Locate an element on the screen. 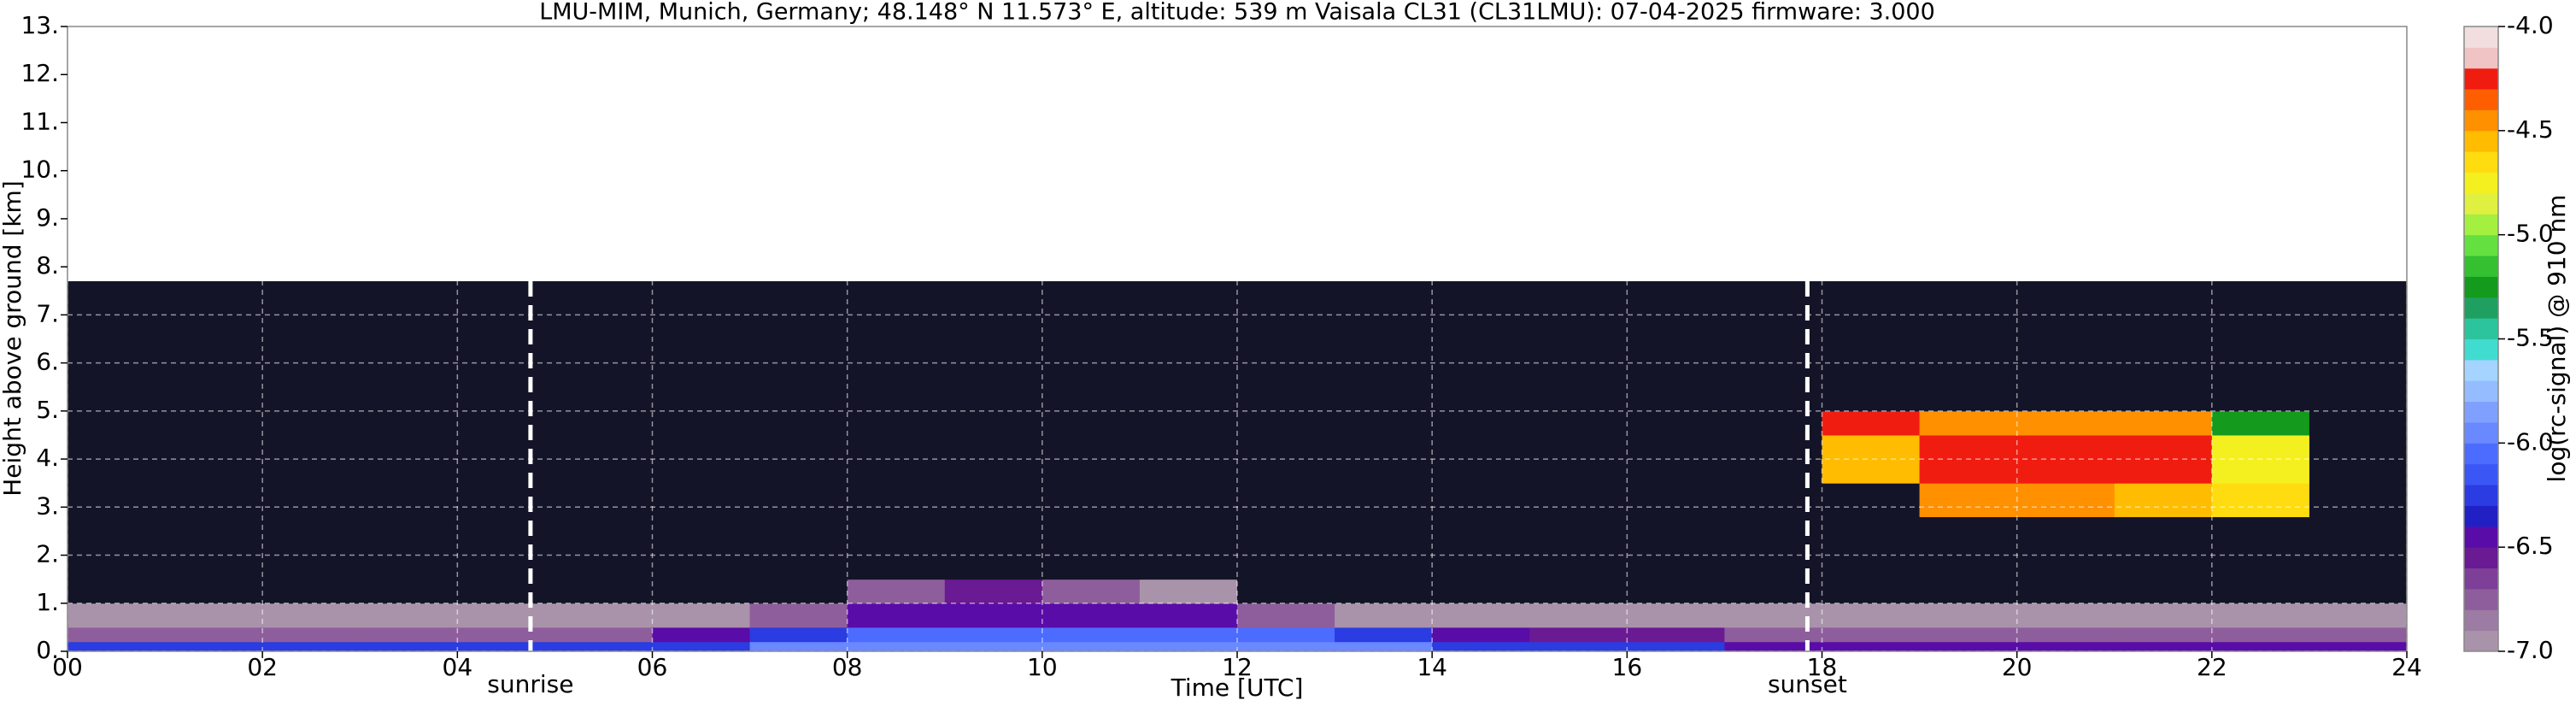  x-tick-label: 02 is located at coordinates (262, 667).